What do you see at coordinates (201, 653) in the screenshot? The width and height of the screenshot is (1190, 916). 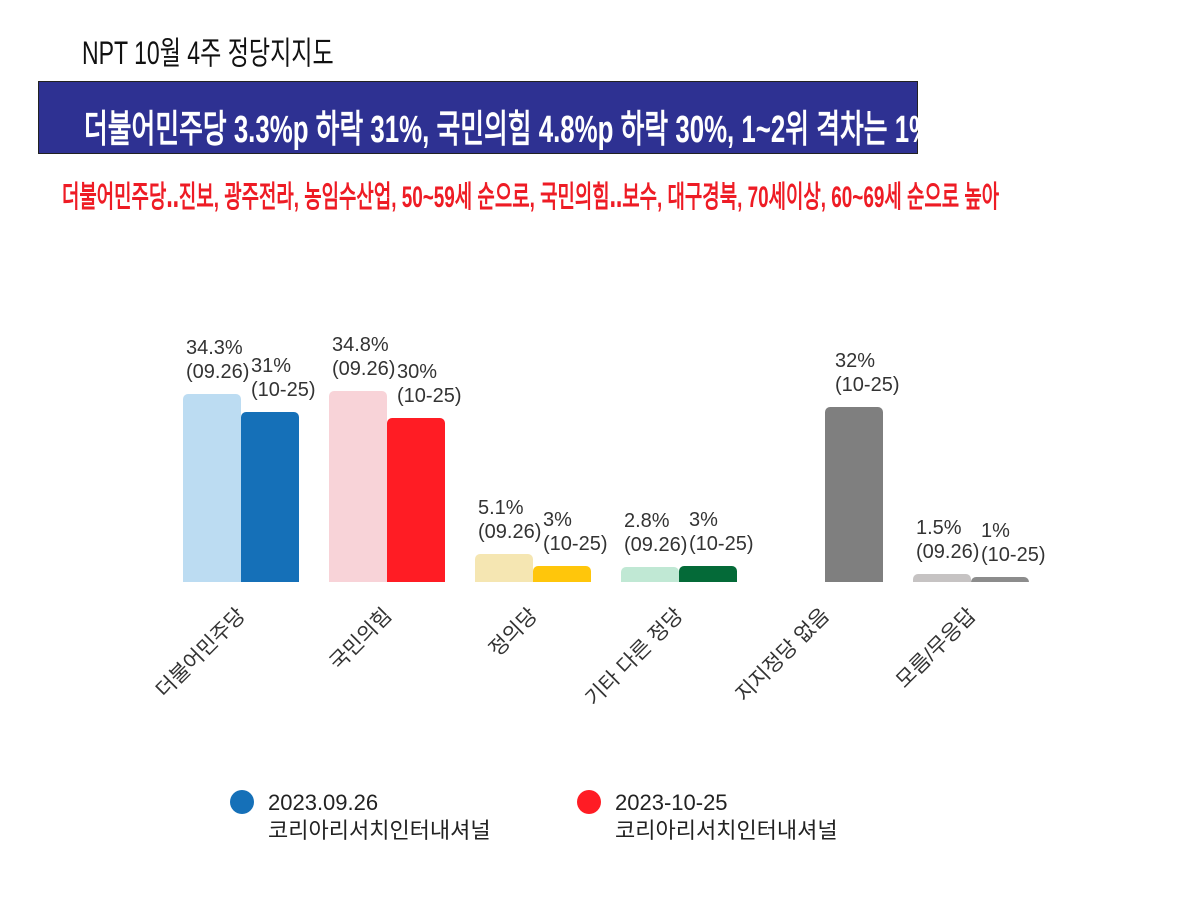 I see `x-tick-label: 더불어민주당` at bounding box center [201, 653].